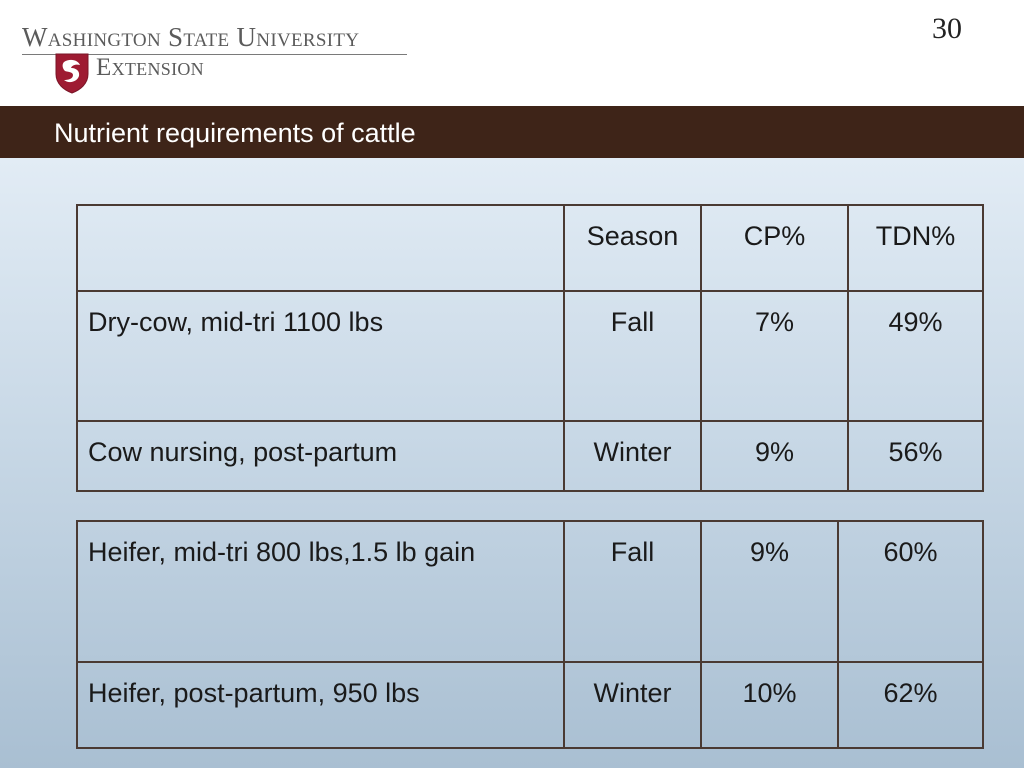  Describe the element at coordinates (512, 132) in the screenshot. I see `title-bar` at that location.